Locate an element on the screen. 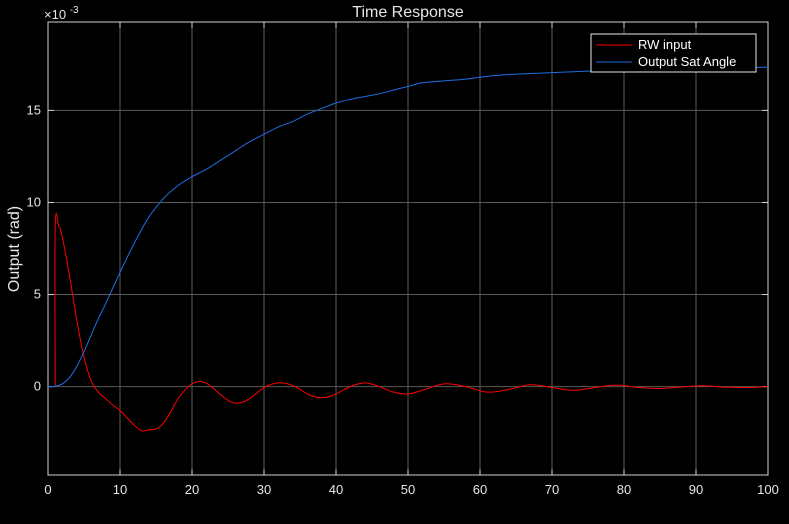 This screenshot has width=789, height=524. y-exponent-label: ×10 -3 is located at coordinates (61, 13).